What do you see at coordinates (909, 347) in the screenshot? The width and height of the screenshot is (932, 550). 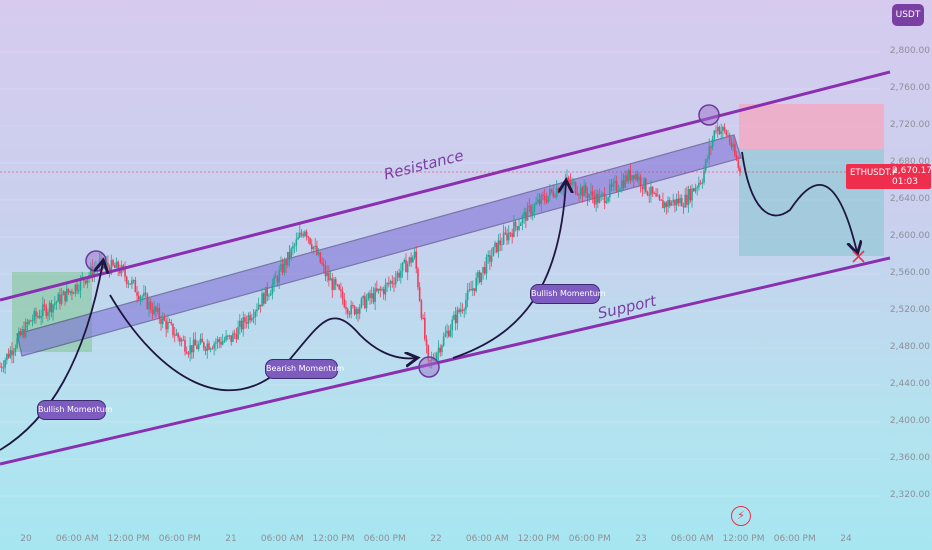 I see `price-tick-label: 2,480.00` at bounding box center [909, 347].